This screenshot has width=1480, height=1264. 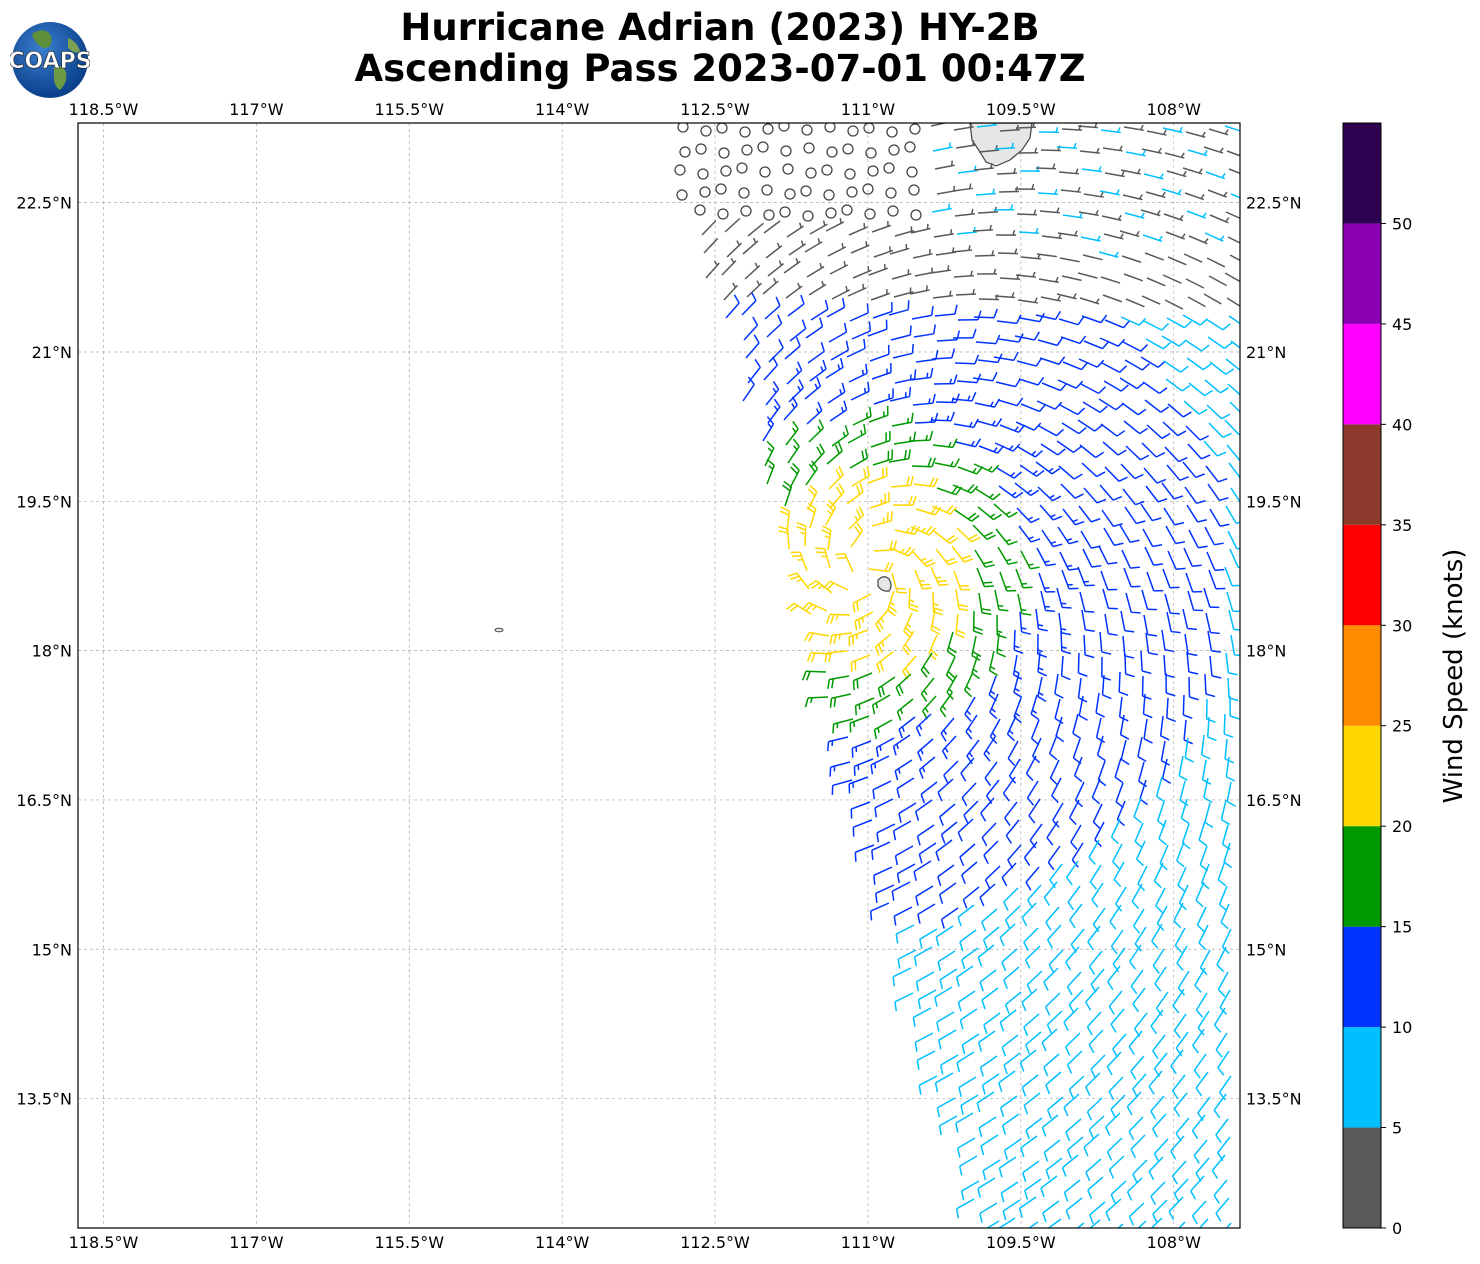 What do you see at coordinates (1454, 676) in the screenshot?
I see `colorbar-label: Wind Speed (knots)` at bounding box center [1454, 676].